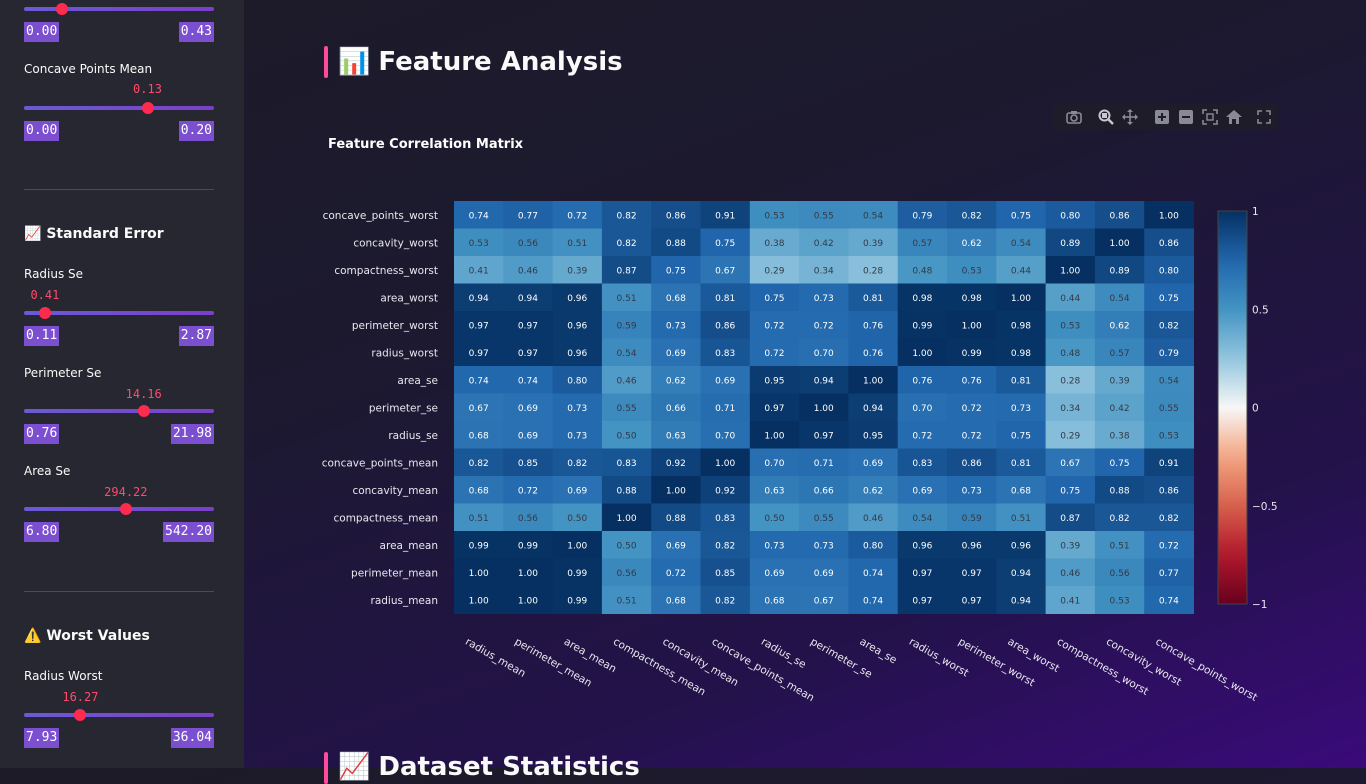 Image resolution: width=1366 pixels, height=784 pixels. Describe the element at coordinates (1120, 491) in the screenshot. I see `cell-label: 0.88` at that location.